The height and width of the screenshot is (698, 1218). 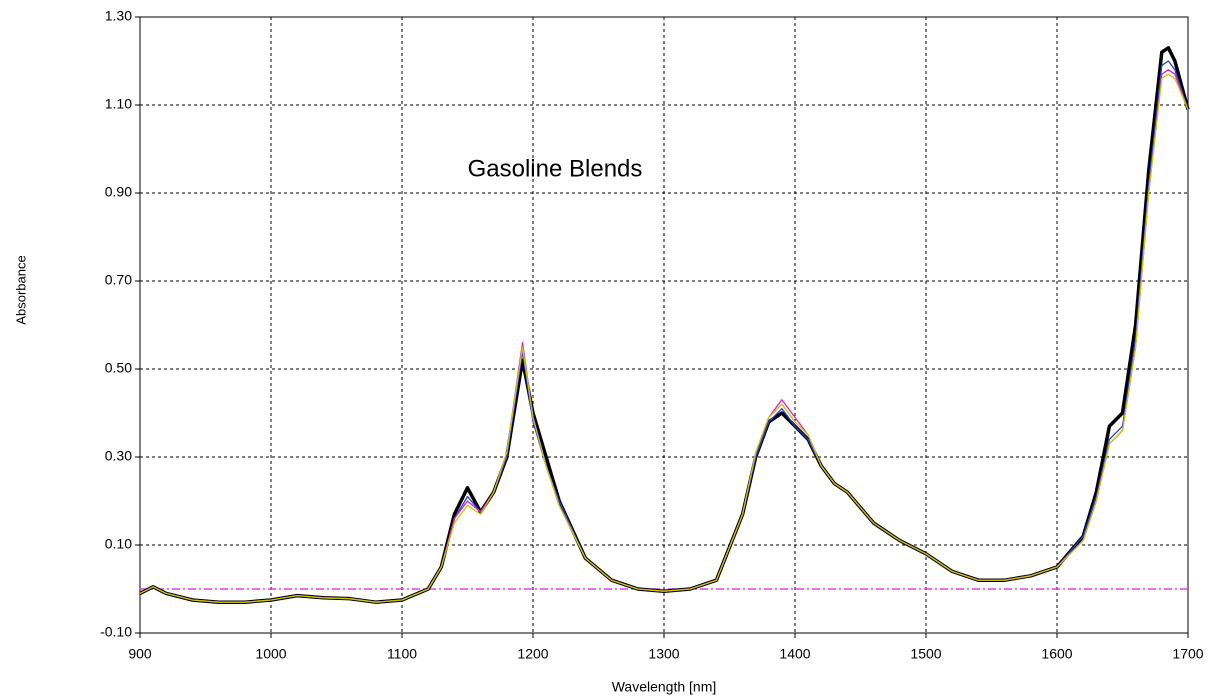 I want to click on x-tick-label: 1700, so click(x=1187, y=654).